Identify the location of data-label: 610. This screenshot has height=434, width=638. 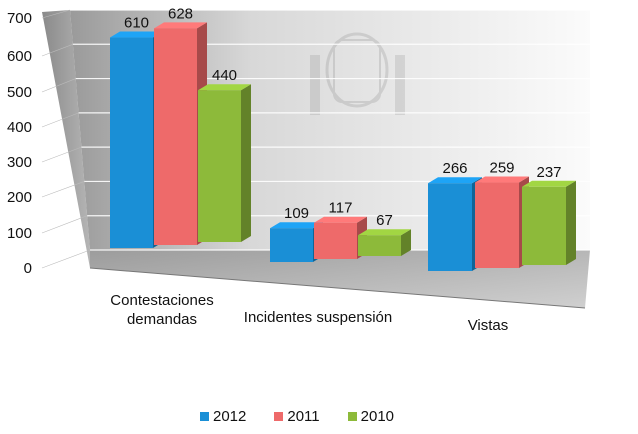
(136, 23).